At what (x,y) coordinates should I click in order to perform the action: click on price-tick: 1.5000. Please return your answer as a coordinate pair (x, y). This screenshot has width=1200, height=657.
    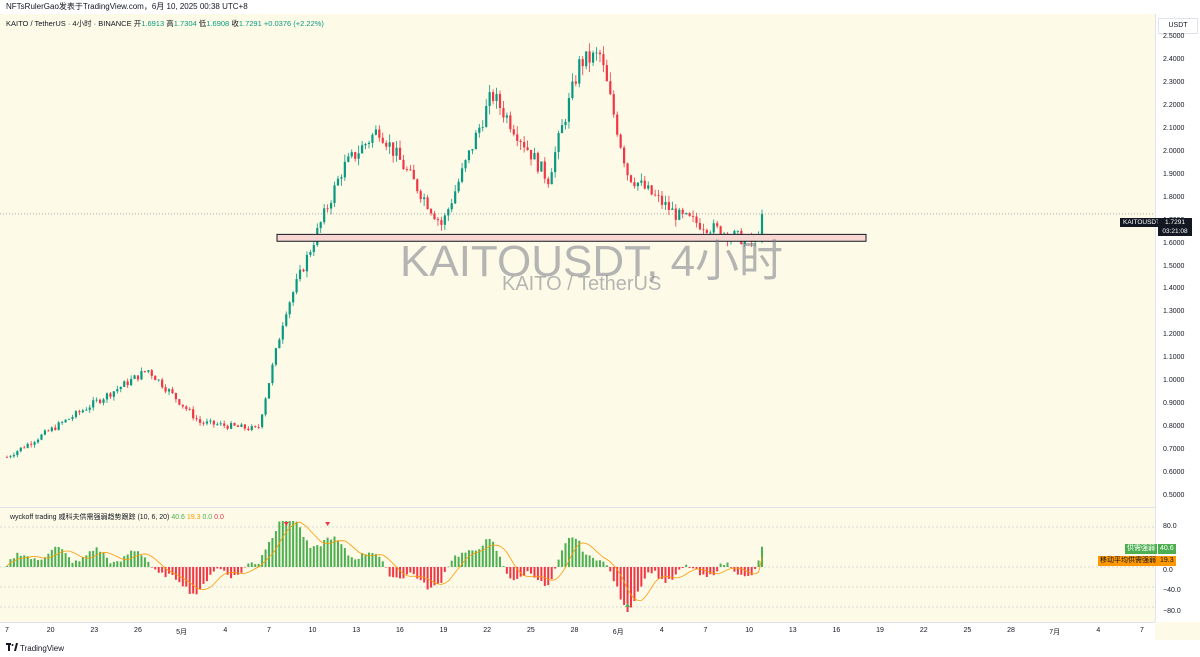
    Looking at the image, I should click on (1174, 266).